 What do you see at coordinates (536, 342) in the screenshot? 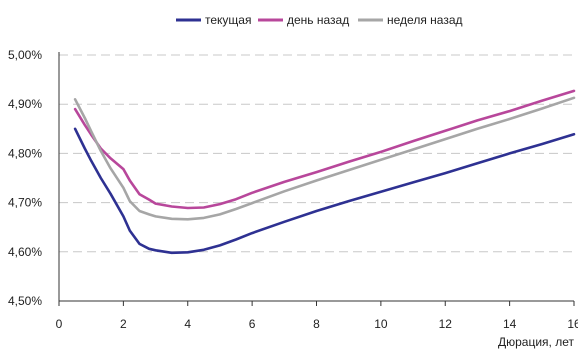
I see `x-axis-title: Дюрация, лет` at bounding box center [536, 342].